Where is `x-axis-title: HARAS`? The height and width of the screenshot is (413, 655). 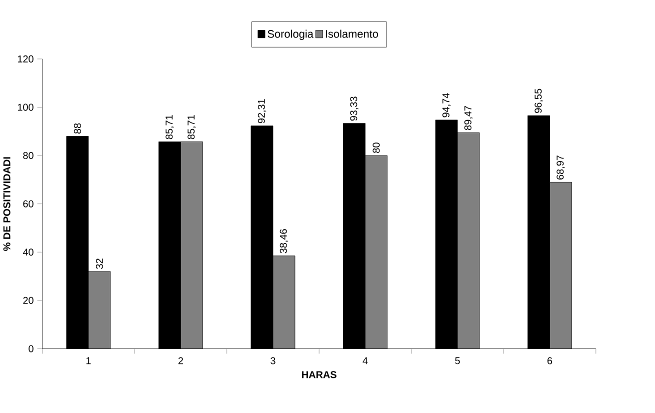
x-axis-title: HARAS is located at coordinates (319, 374).